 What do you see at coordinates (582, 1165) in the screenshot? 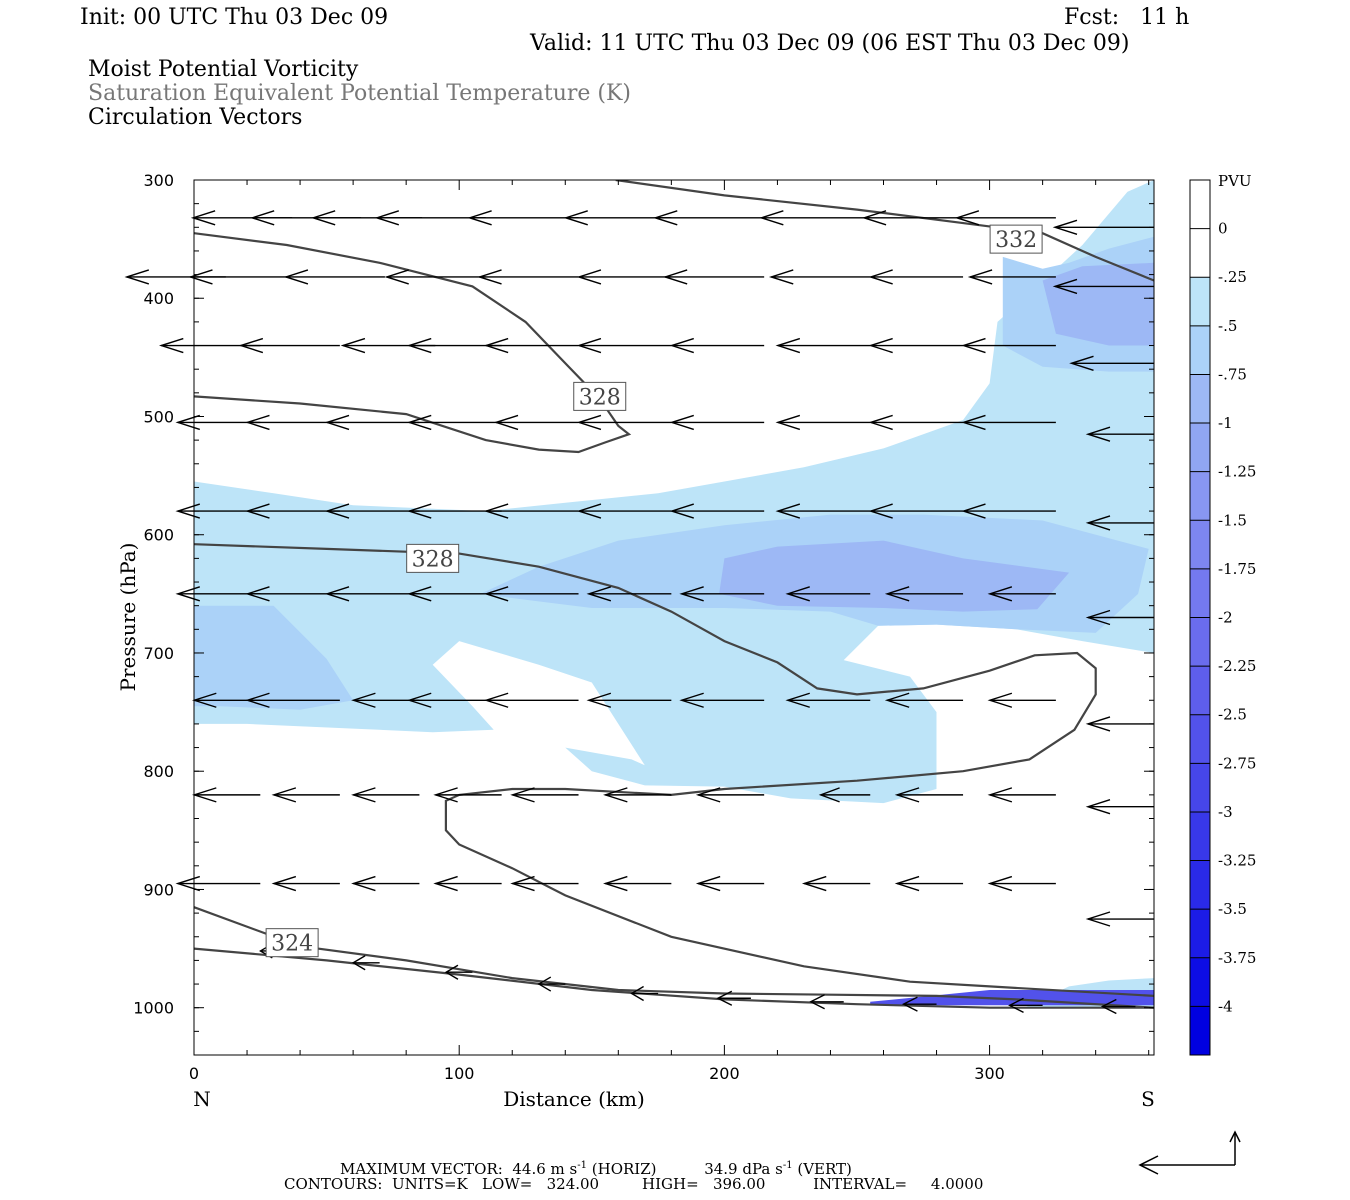
I see `max-horiz-exponent: -1` at bounding box center [582, 1165].